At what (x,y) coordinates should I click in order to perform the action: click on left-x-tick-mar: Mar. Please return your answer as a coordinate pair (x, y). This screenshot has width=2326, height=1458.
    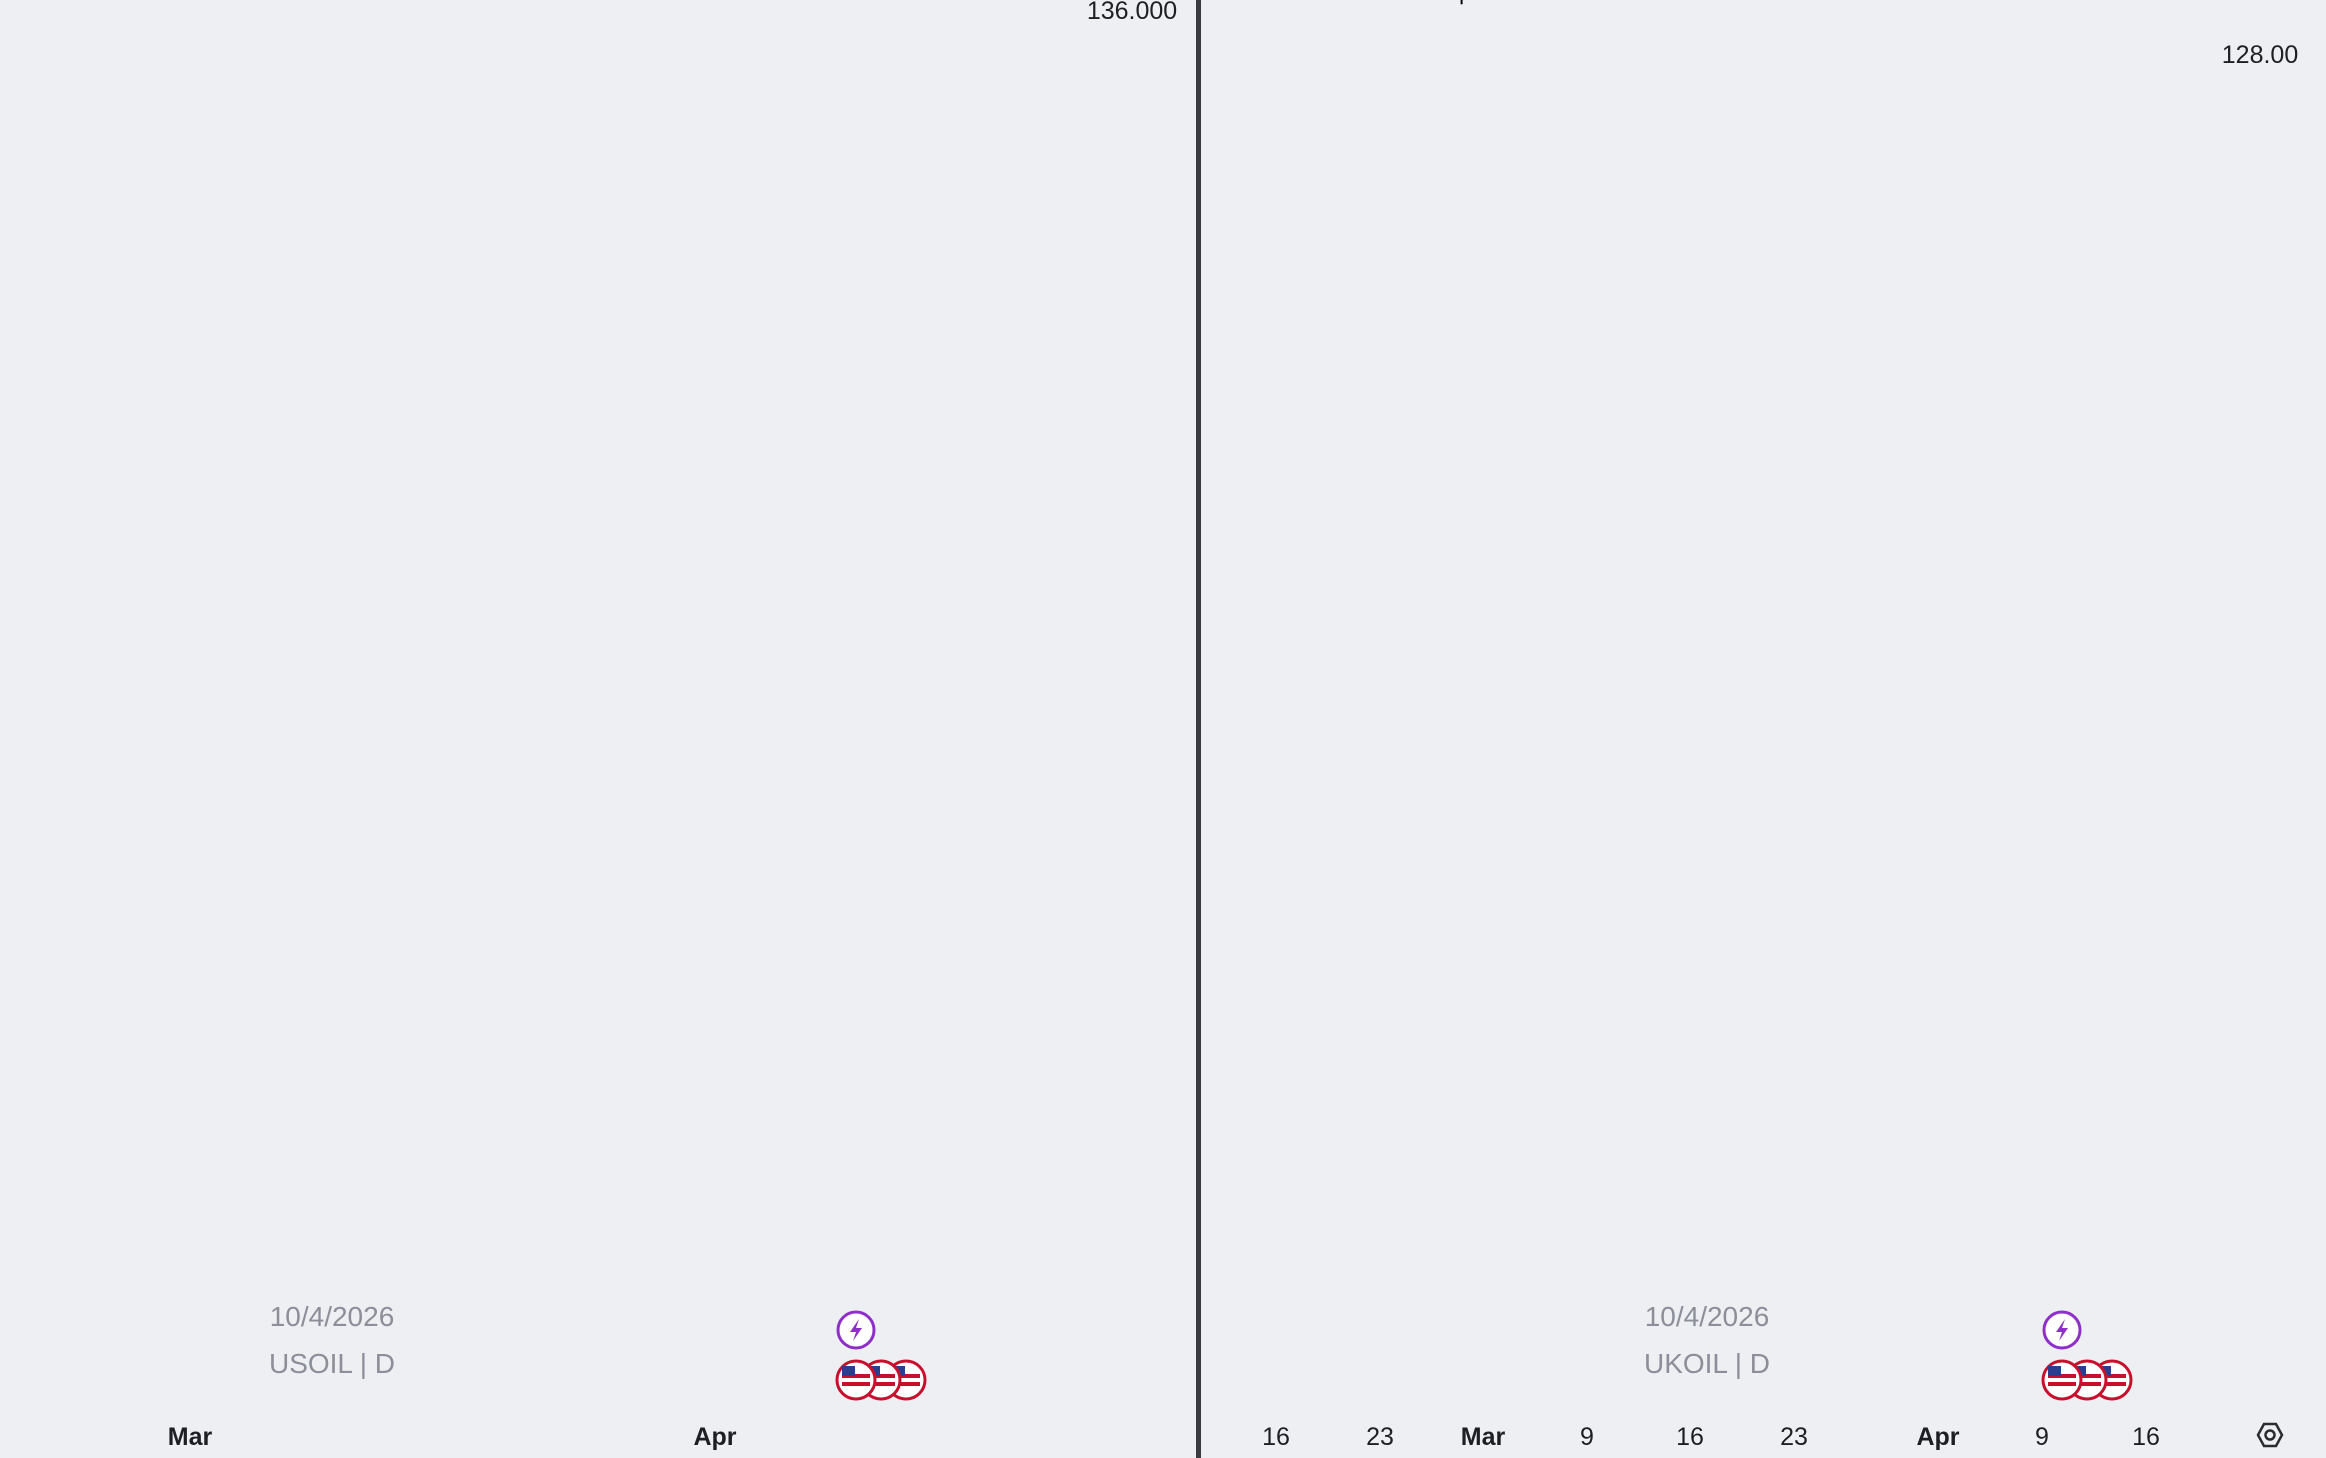
    Looking at the image, I should click on (190, 1437).